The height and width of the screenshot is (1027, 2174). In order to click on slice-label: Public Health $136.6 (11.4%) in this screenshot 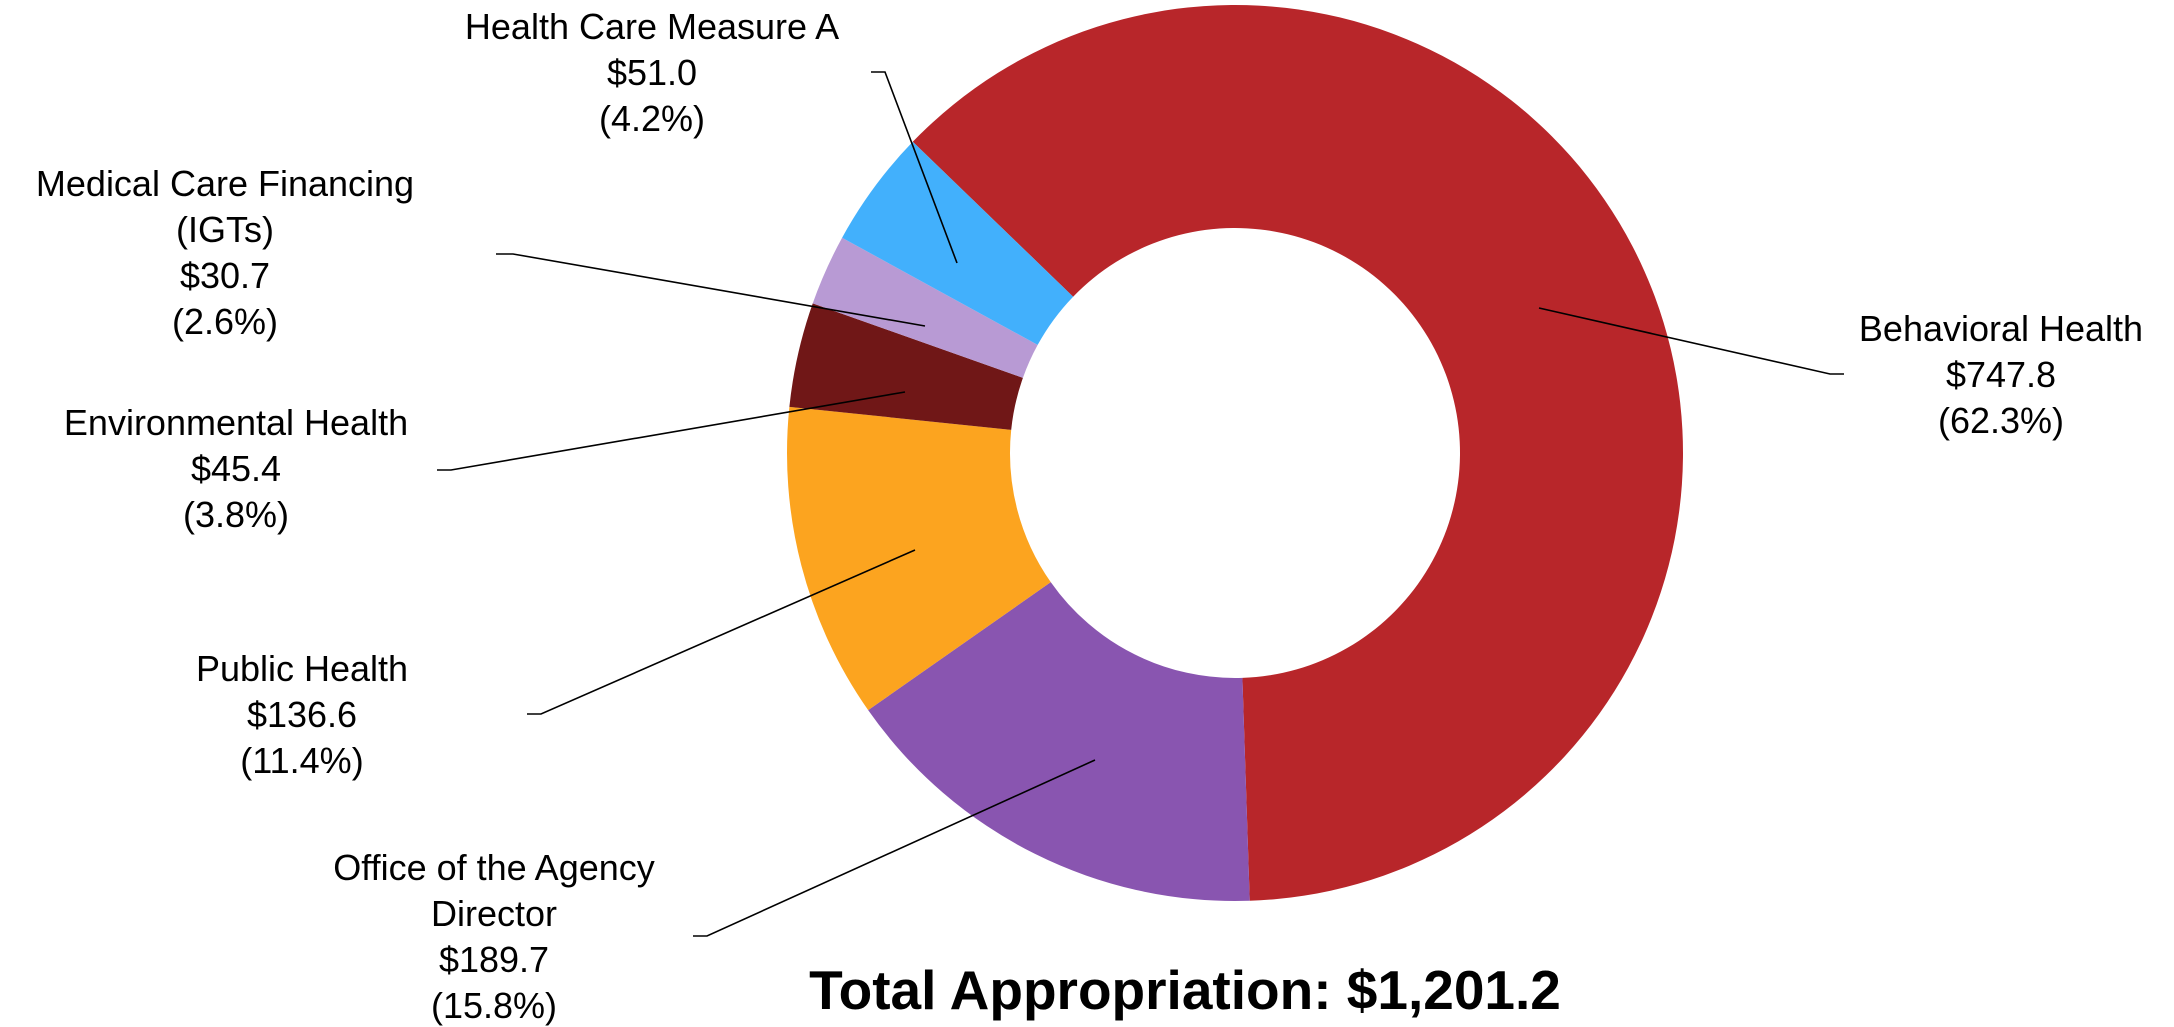, I will do `click(302, 715)`.